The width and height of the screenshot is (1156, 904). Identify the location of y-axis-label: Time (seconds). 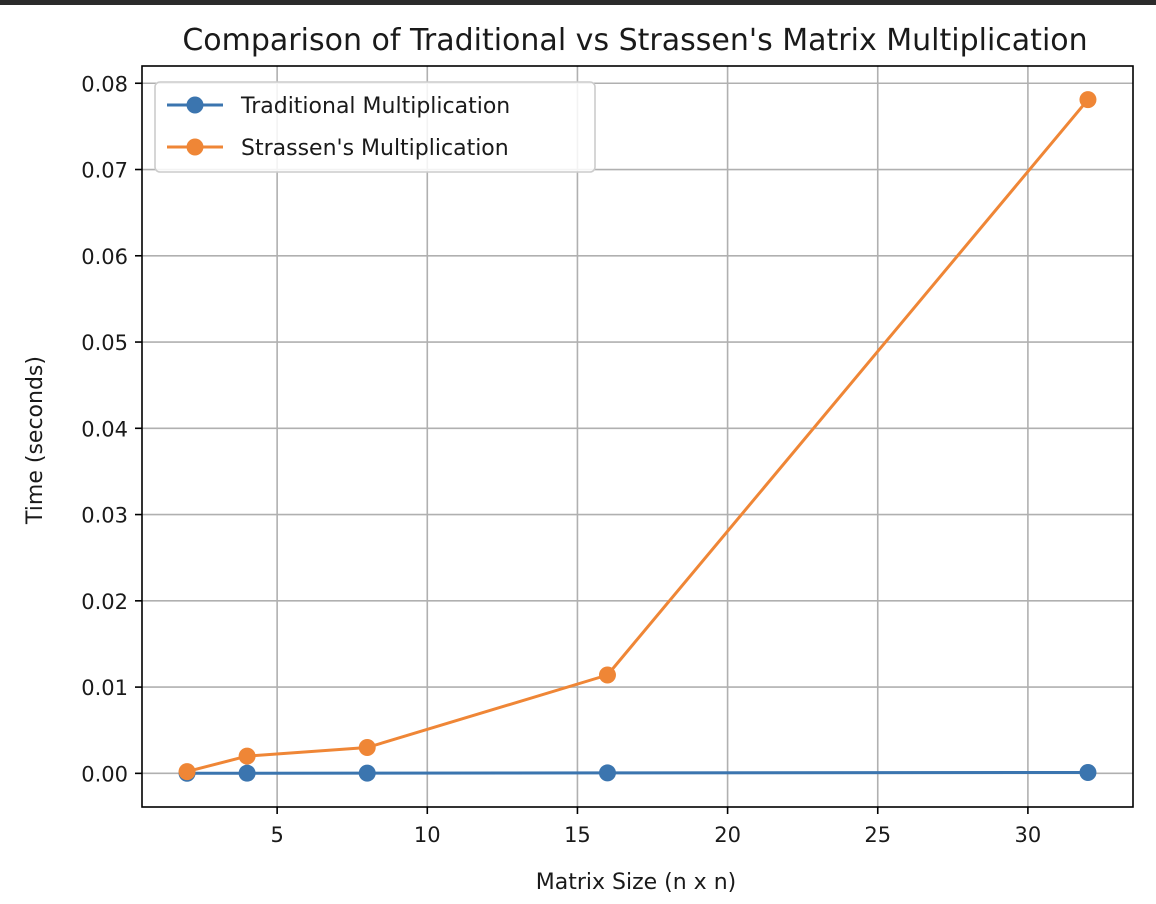
(35, 440).